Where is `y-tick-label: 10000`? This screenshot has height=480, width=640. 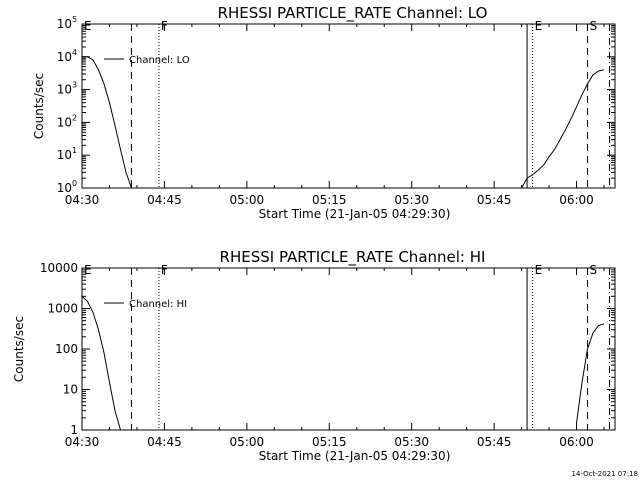
y-tick-label: 10000 is located at coordinates (59, 268).